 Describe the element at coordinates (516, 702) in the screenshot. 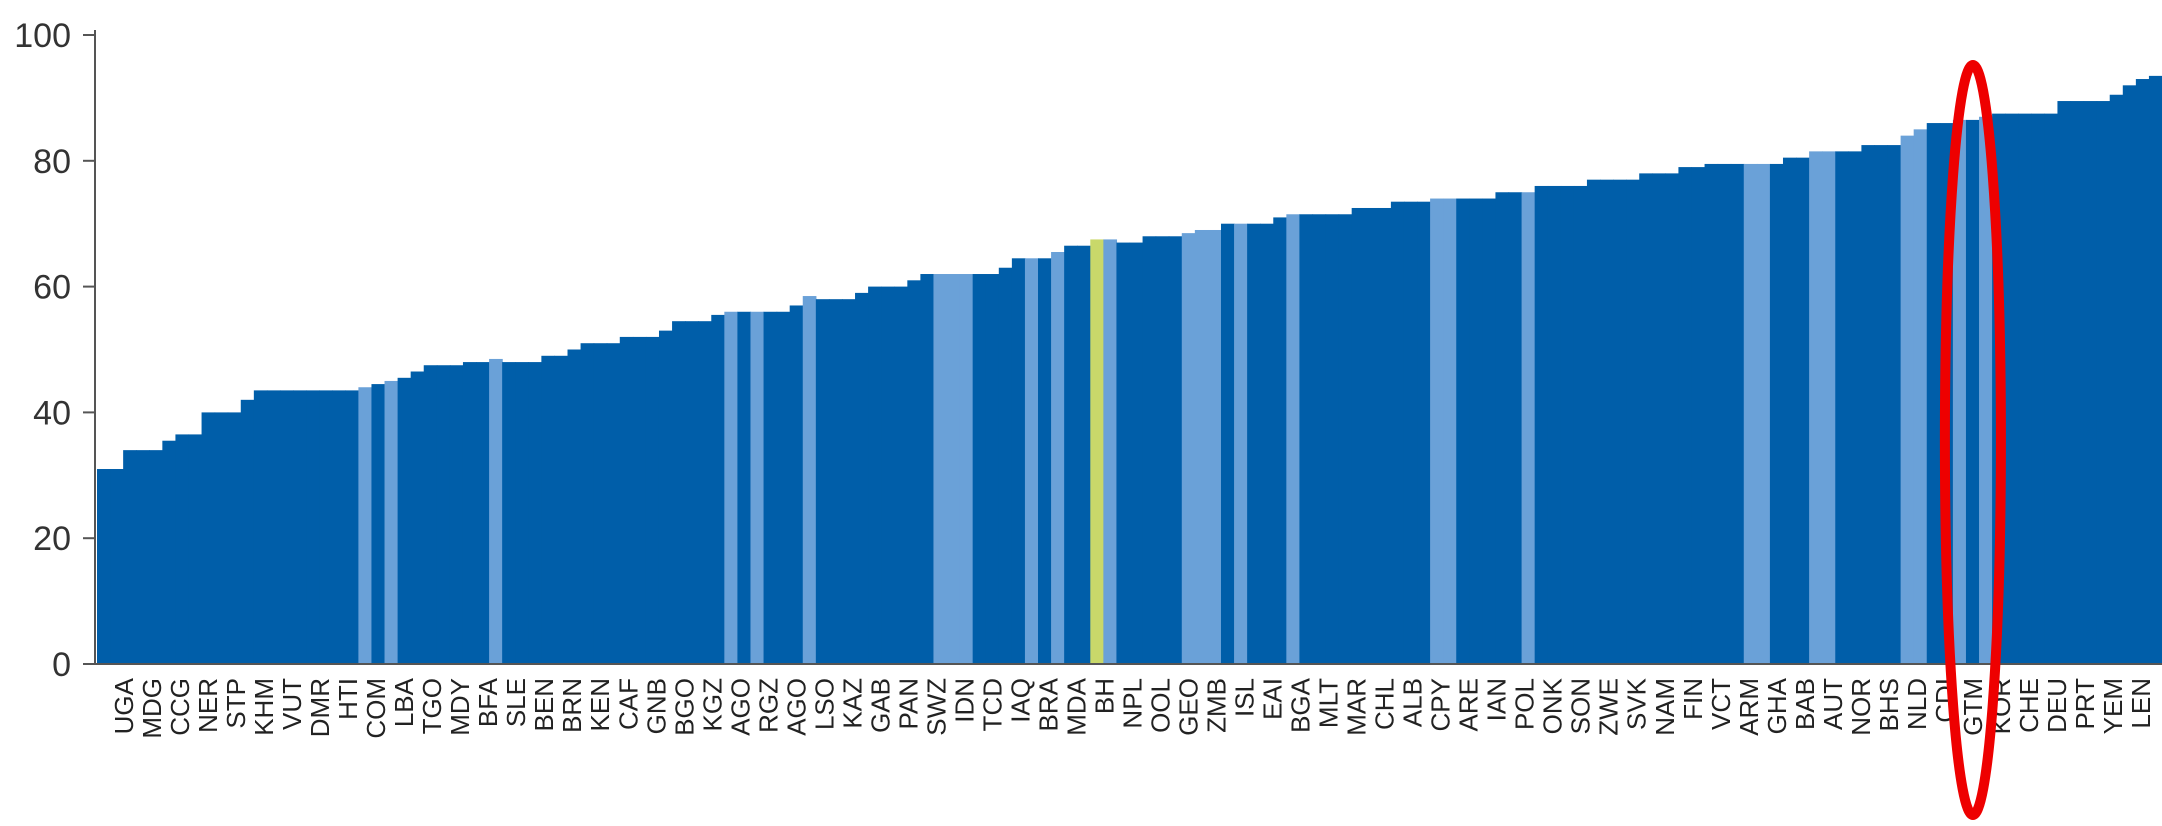

I see `x-tick-label-14: SLE` at that location.